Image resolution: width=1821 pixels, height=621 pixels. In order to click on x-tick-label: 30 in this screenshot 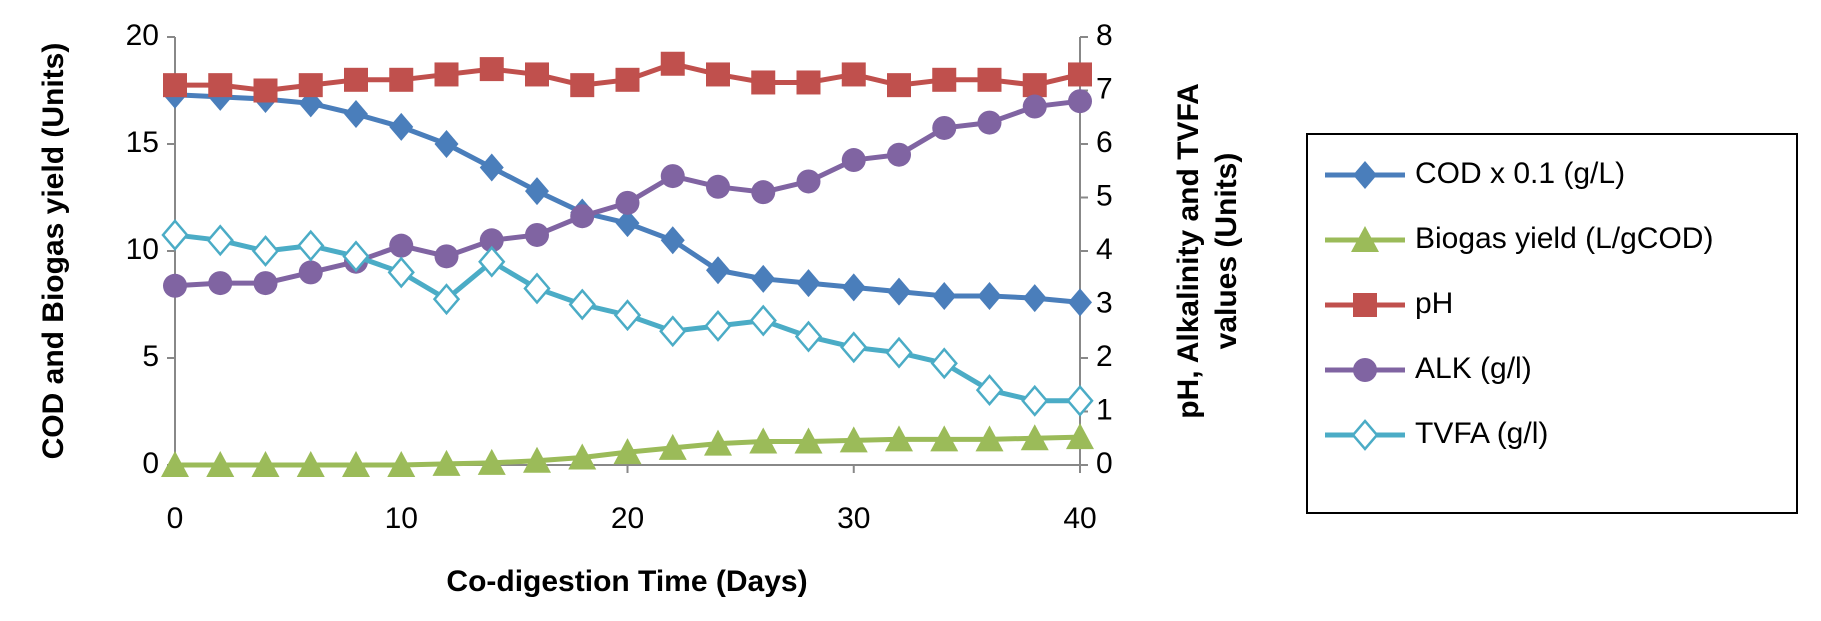, I will do `click(853, 518)`.